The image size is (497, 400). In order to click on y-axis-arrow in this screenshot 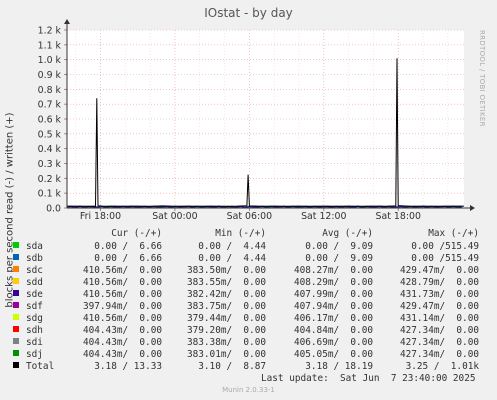, I will do `click(67, 21)`.